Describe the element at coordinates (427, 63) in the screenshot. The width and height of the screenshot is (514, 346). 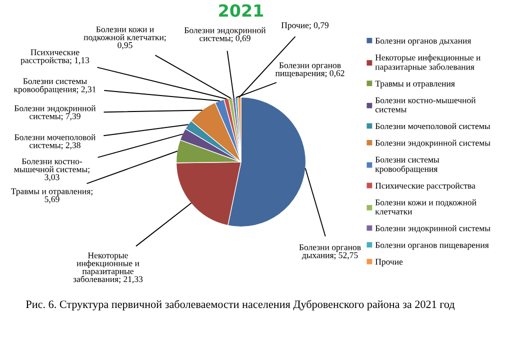
I see `legend-label: Некоторые инфекционные и паразитарные заболевания` at that location.